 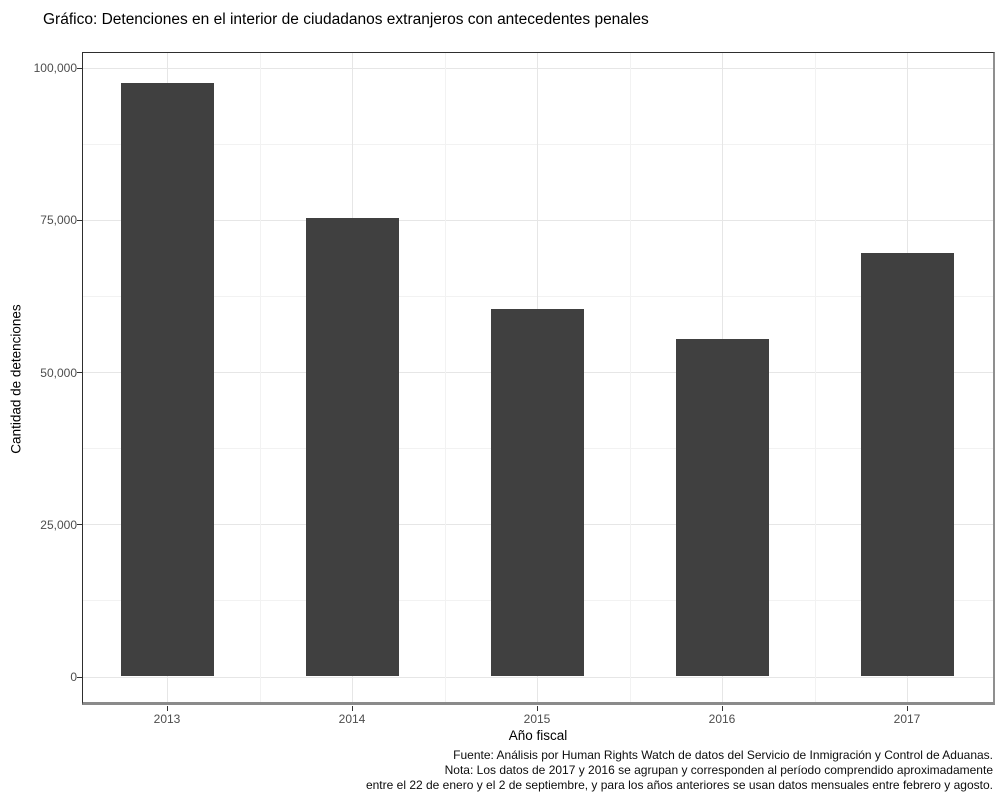 What do you see at coordinates (167, 379) in the screenshot?
I see `bar-2013` at bounding box center [167, 379].